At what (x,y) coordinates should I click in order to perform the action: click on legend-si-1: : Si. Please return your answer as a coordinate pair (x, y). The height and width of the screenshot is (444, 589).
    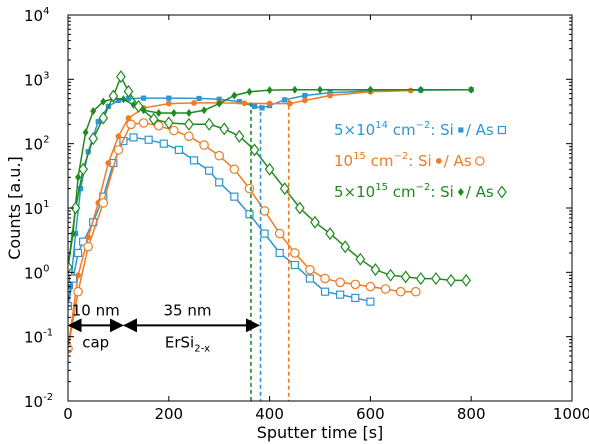
    Looking at the image, I should click on (420, 161).